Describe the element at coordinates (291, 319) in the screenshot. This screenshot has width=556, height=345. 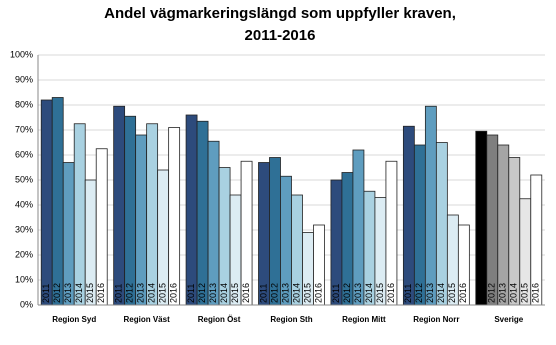
I see `x-tick-label: Region Sth` at that location.